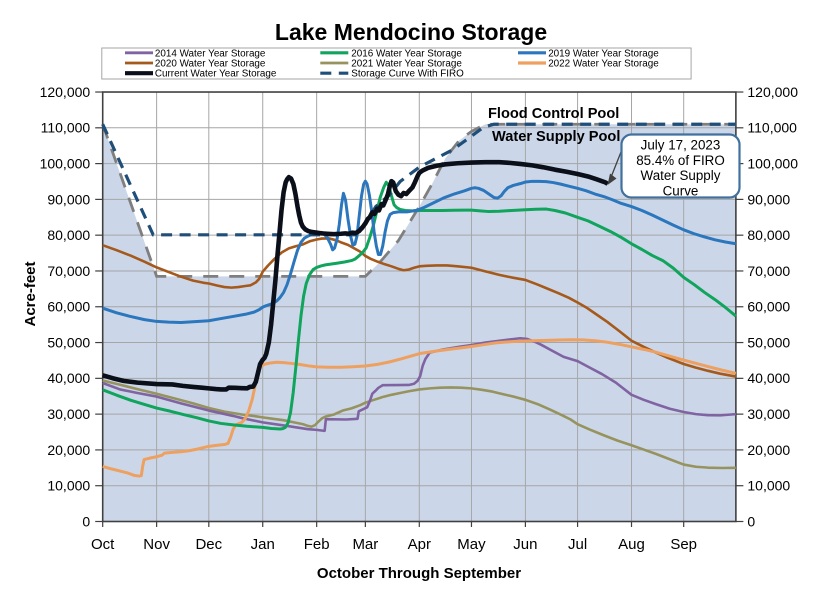 This screenshot has width=826, height=595. Describe the element at coordinates (553, 114) in the screenshot. I see `svg-text: Flood Control Pool` at that location.